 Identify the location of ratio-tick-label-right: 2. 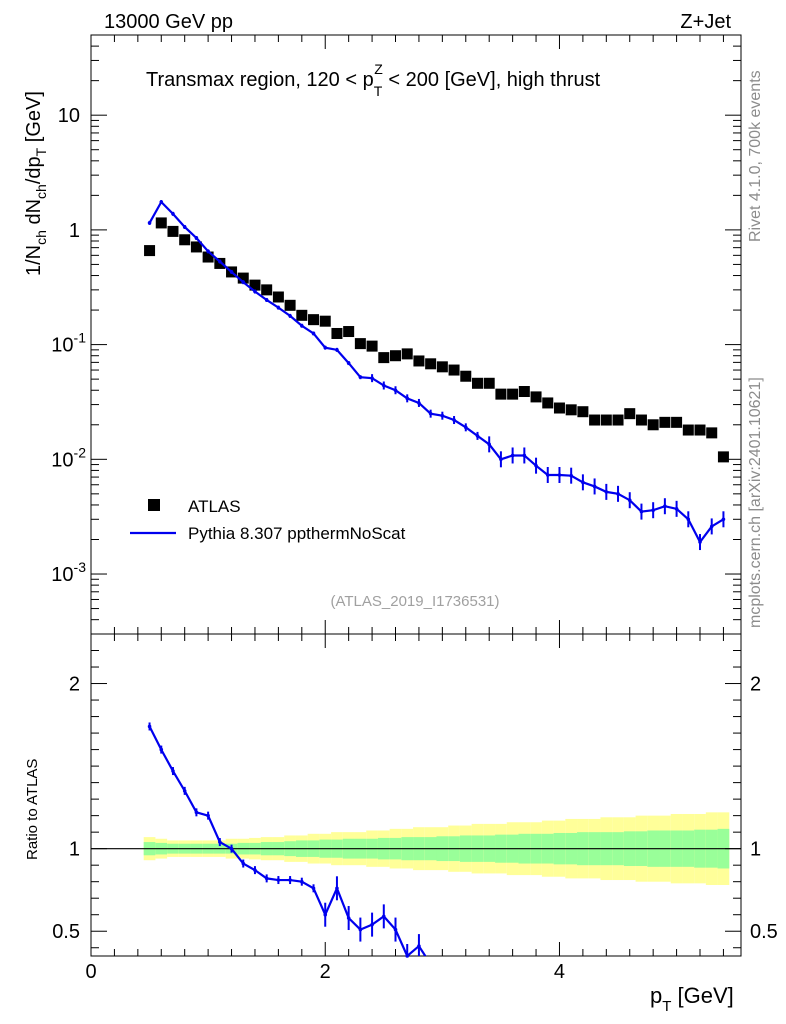
(755, 685).